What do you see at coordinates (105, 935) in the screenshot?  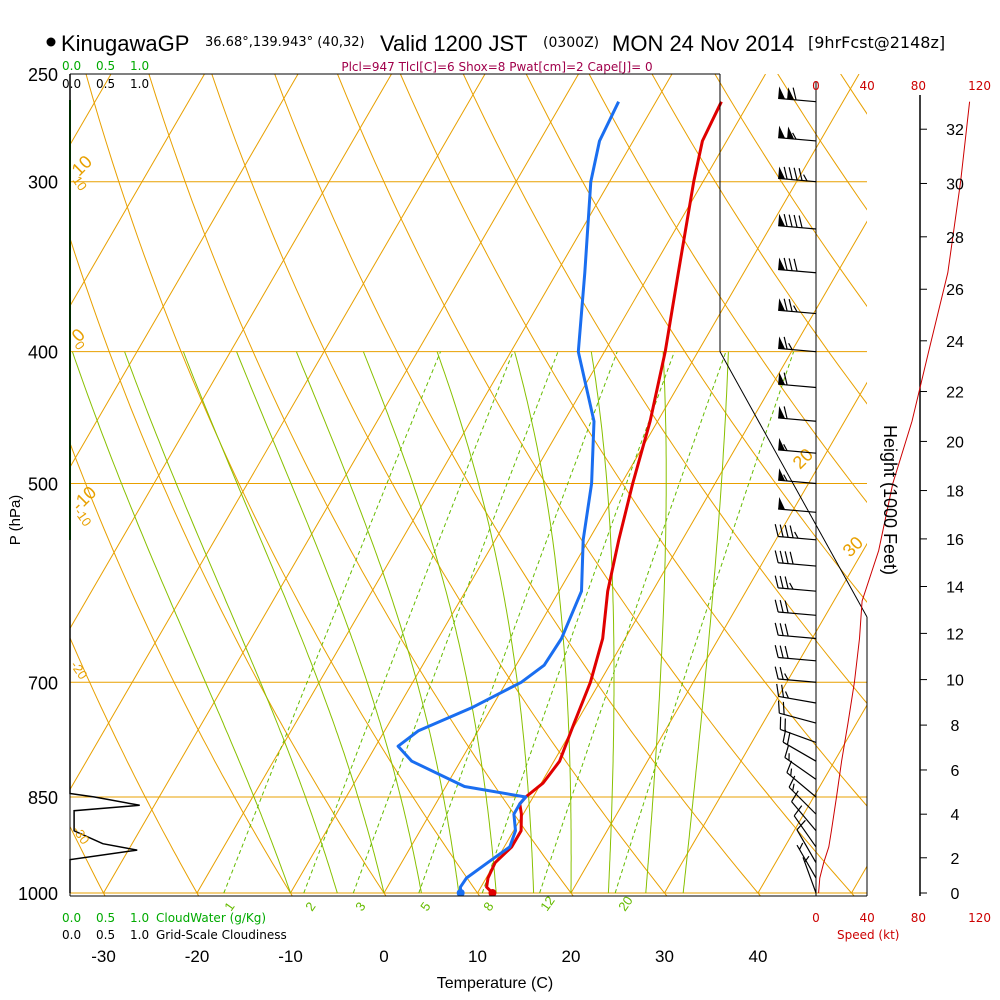 I see `cloudiness-tick-bottom: 0.5` at bounding box center [105, 935].